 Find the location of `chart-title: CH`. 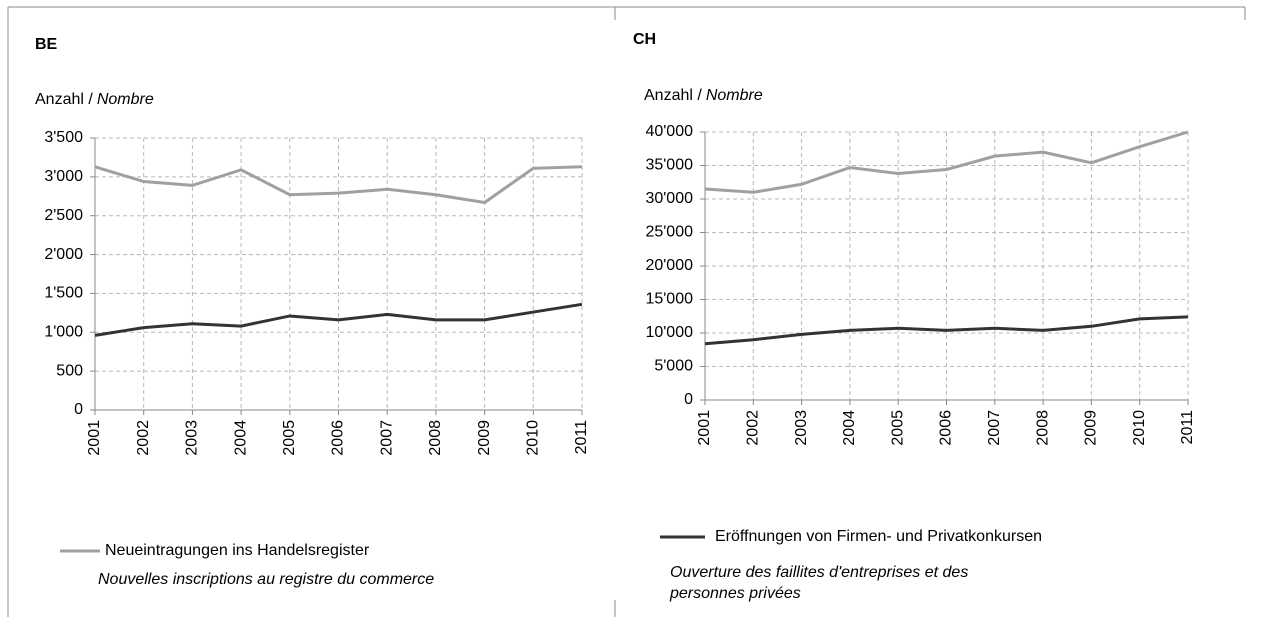

chart-title: CH is located at coordinates (644, 39).